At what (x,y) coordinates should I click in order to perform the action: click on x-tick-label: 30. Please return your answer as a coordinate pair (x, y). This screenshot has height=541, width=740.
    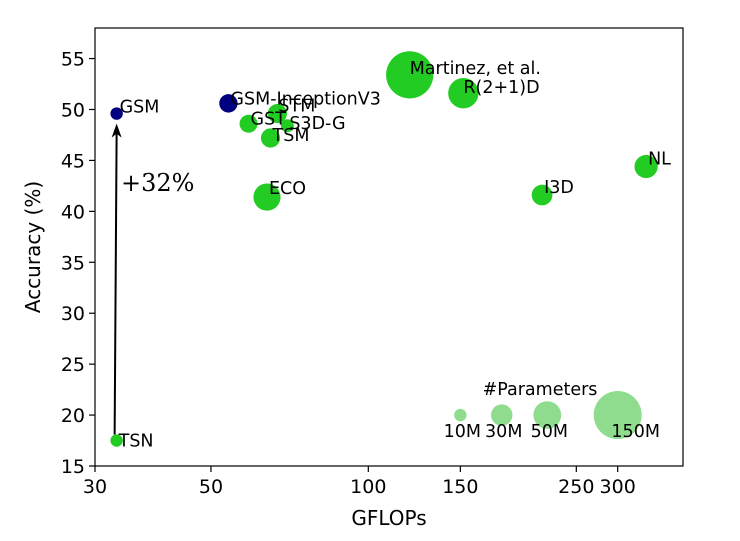
    Looking at the image, I should click on (95, 487).